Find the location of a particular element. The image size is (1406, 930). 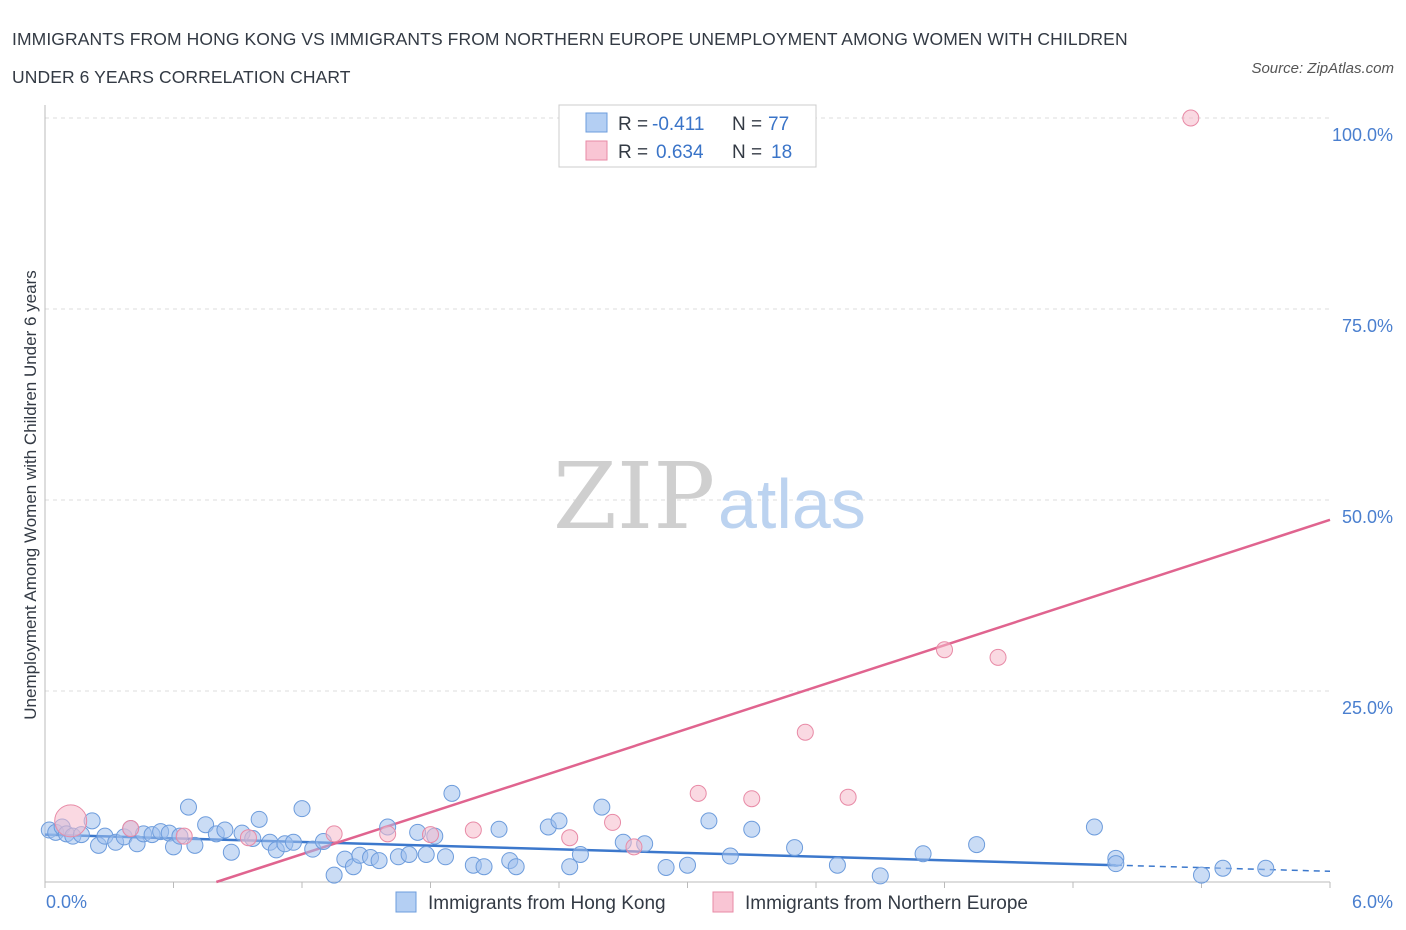

series-legend-label-northern-europe: Immigrants from Northern Europe is located at coordinates (886, 903).